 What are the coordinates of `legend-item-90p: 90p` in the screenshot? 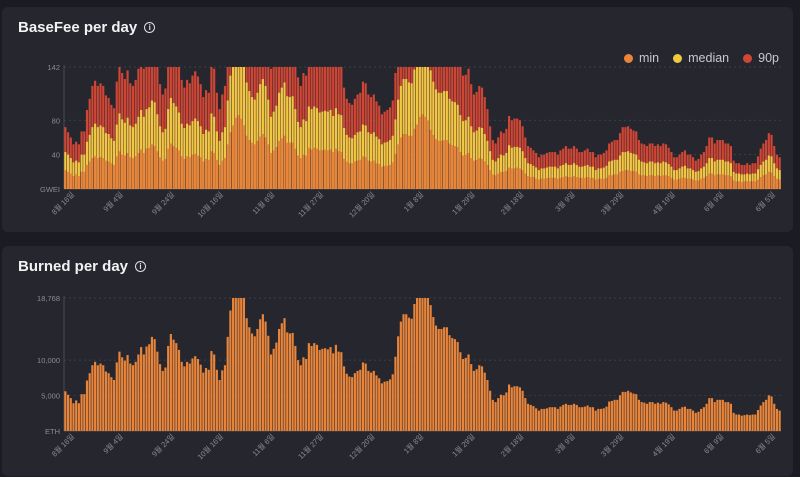 It's located at (761, 58).